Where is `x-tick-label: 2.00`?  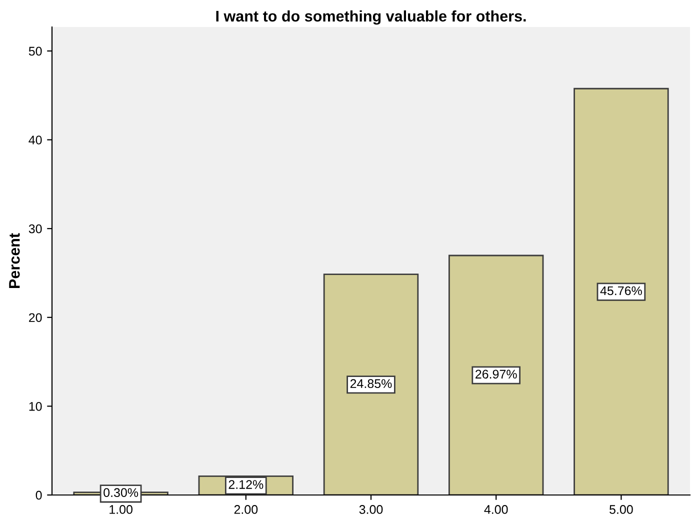 x-tick-label: 2.00 is located at coordinates (246, 509).